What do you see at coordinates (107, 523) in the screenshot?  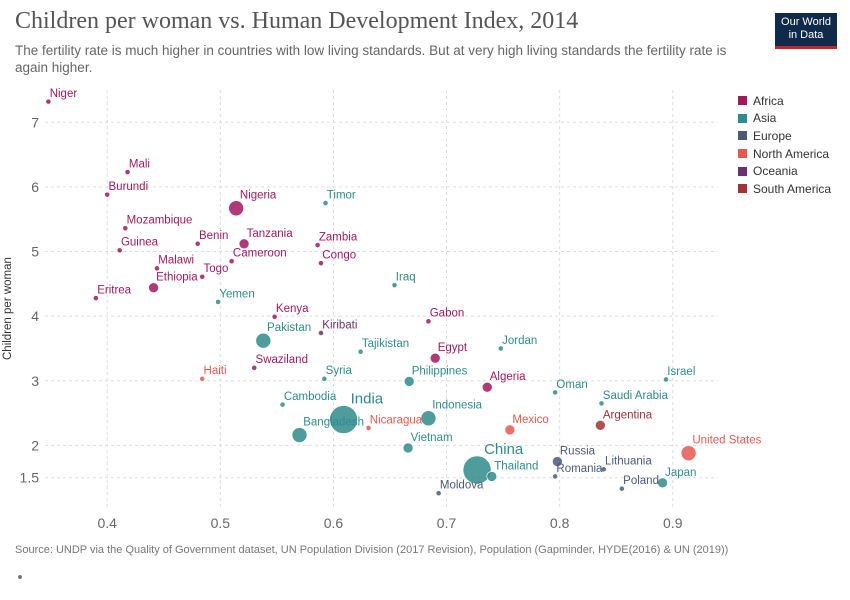 I see `x-tick-label: 0.4` at bounding box center [107, 523].